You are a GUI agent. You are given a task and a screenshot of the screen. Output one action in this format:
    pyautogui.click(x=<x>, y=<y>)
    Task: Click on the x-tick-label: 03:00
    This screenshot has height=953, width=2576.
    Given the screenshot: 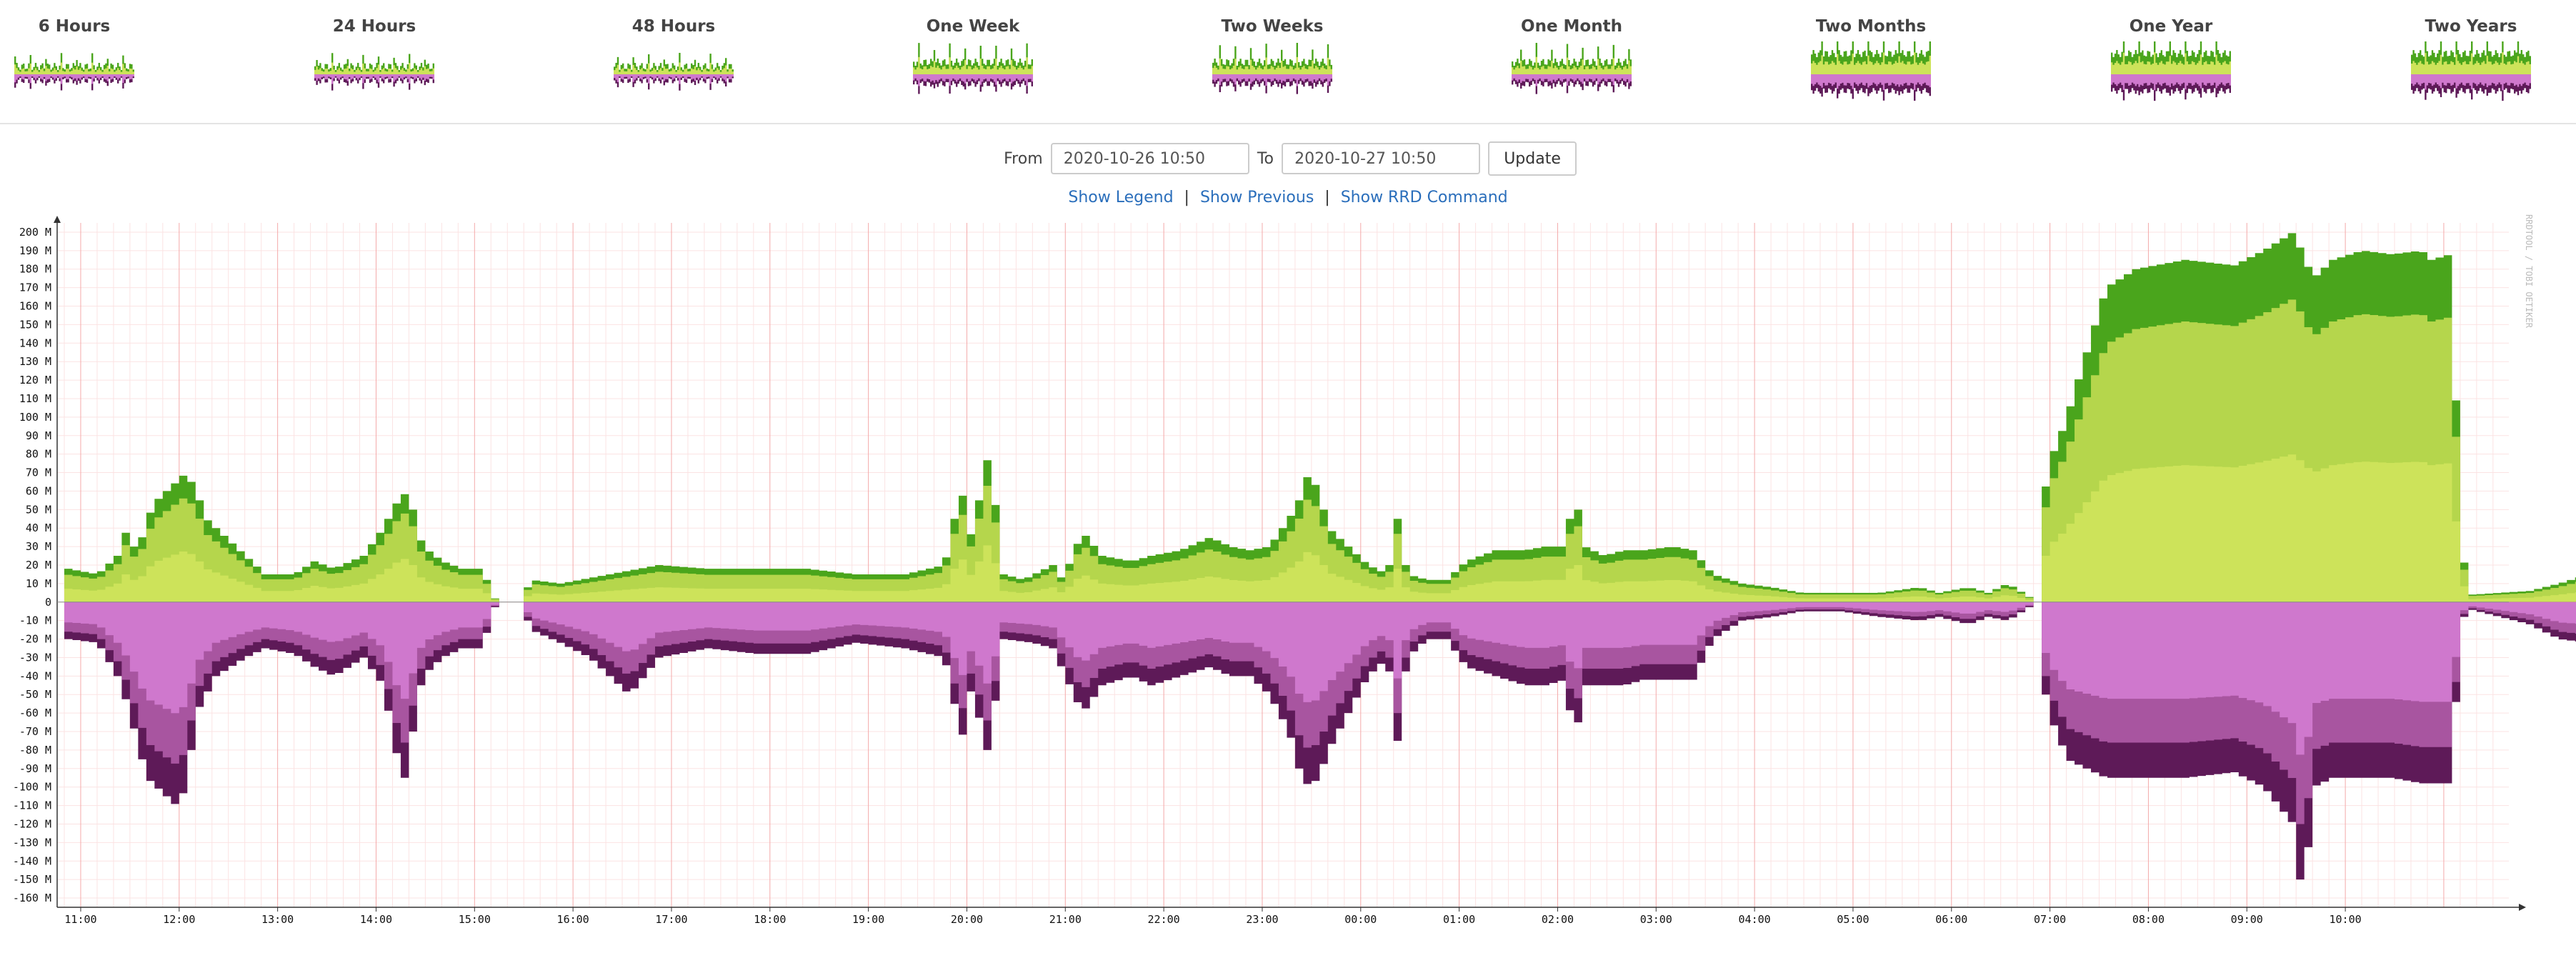 What is the action you would take?
    pyautogui.click(x=1656, y=919)
    